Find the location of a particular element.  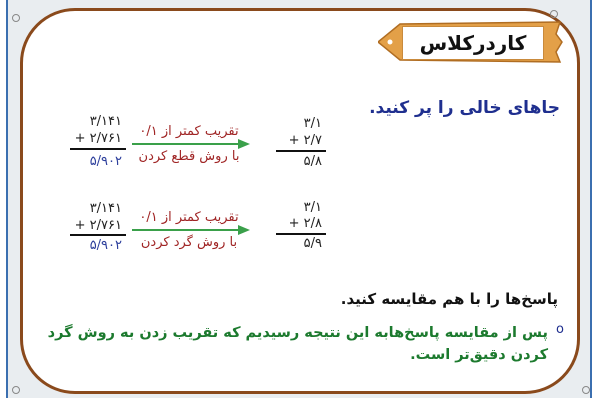

rounded-b: + ۲/۸ is located at coordinates (305, 223).